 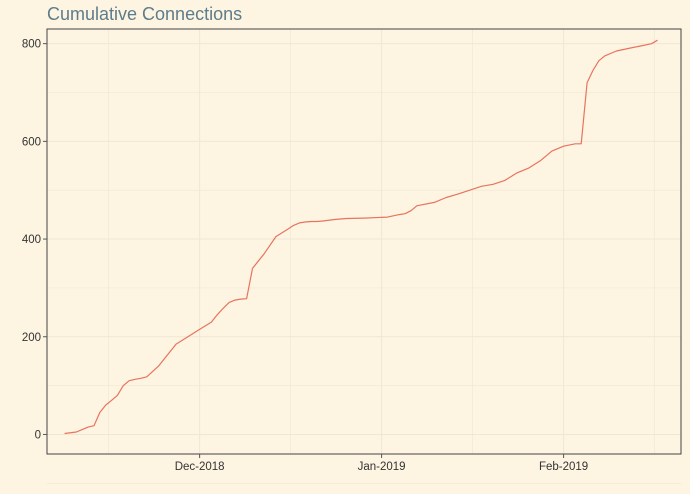 What do you see at coordinates (38, 435) in the screenshot?
I see `y-tick-label: 0` at bounding box center [38, 435].